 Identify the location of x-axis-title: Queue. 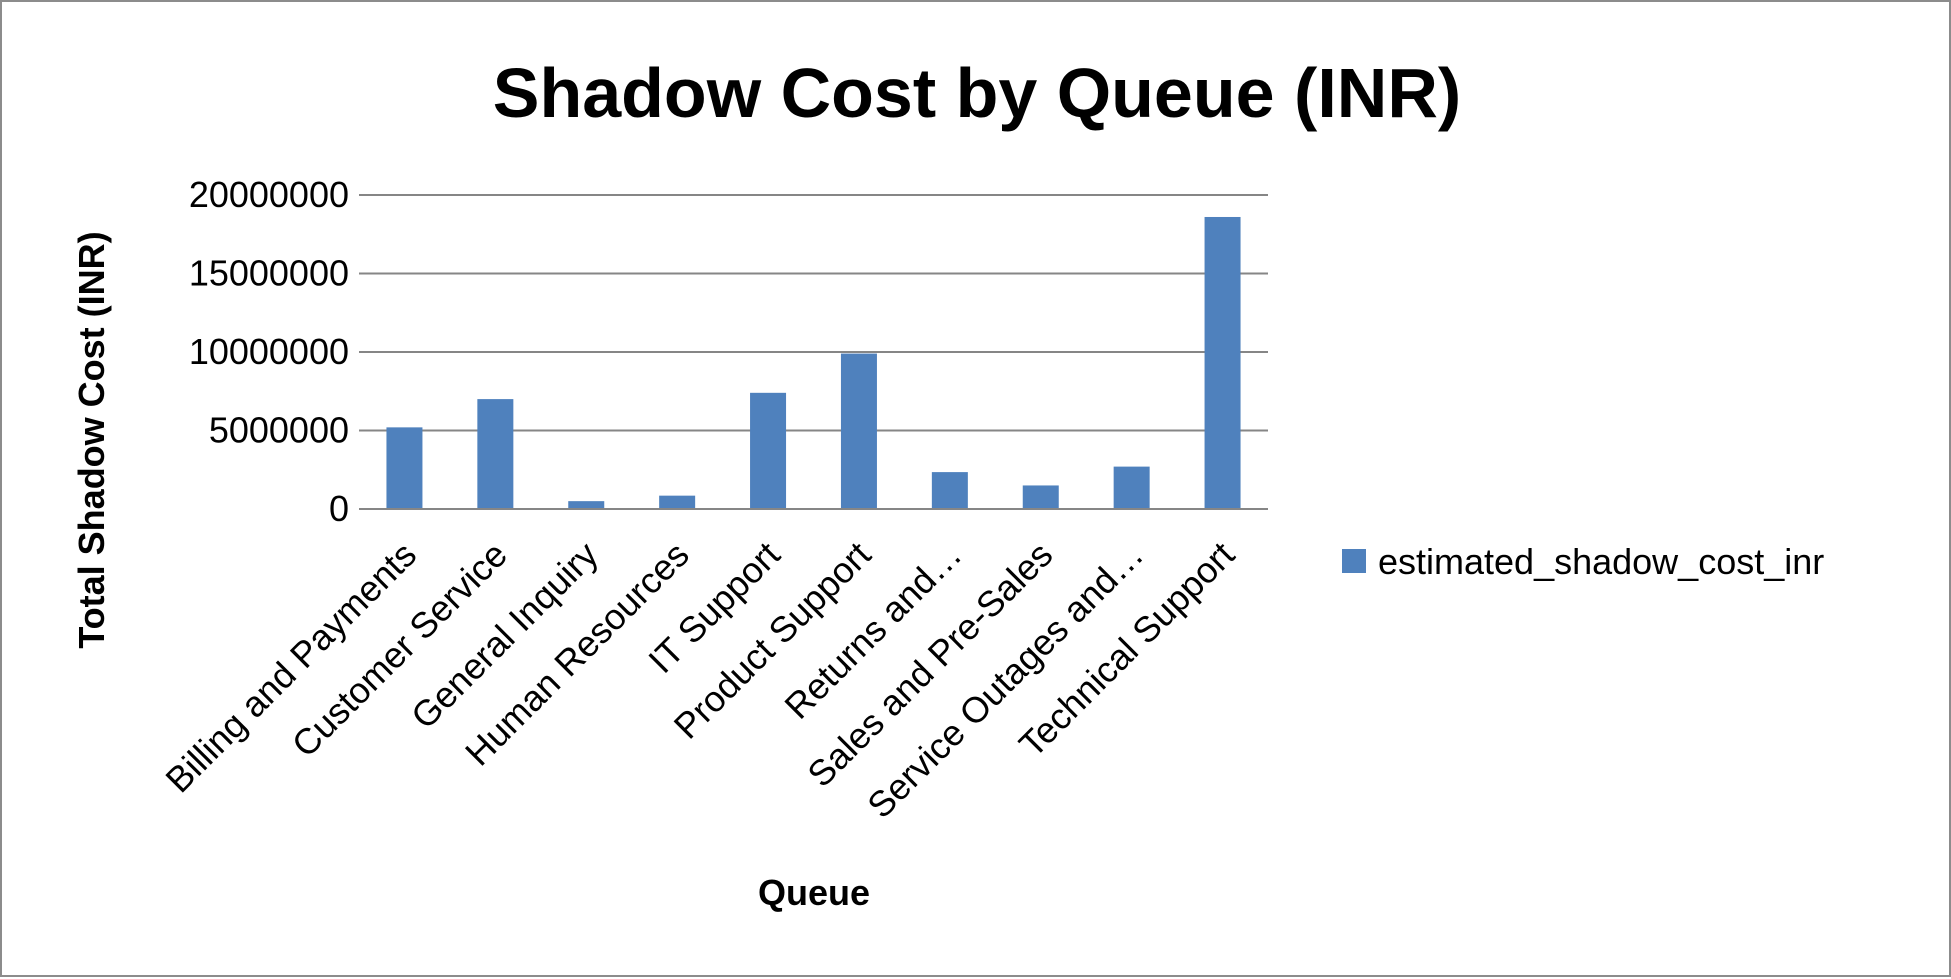
(814, 892).